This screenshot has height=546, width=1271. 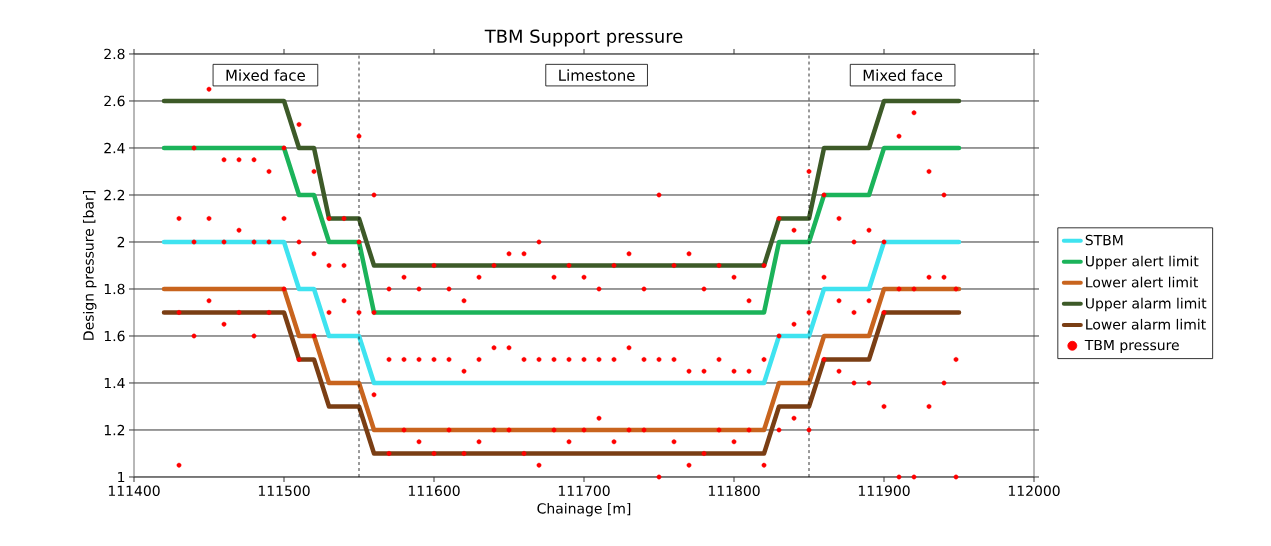 What do you see at coordinates (434, 491) in the screenshot?
I see `x-tick-label: 111600` at bounding box center [434, 491].